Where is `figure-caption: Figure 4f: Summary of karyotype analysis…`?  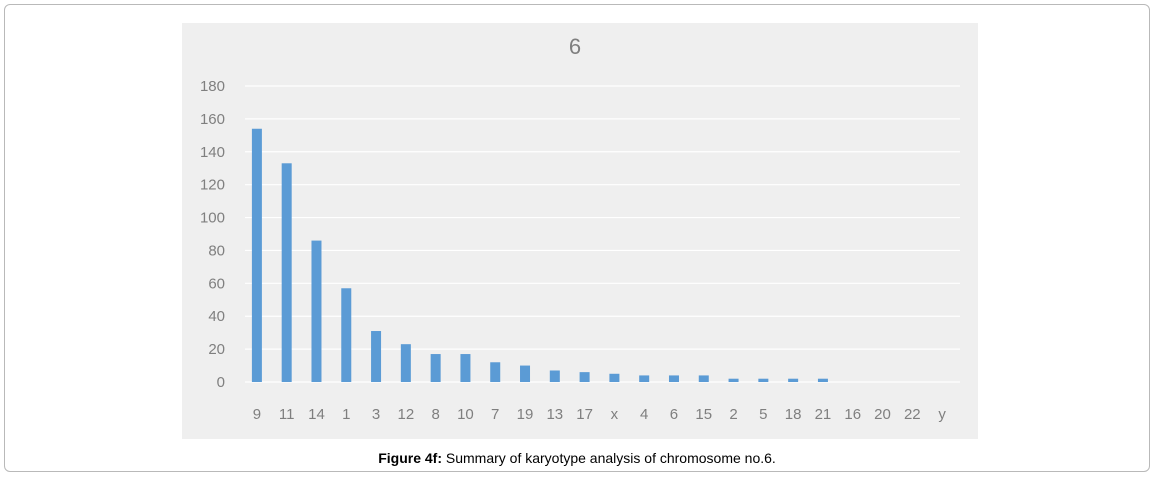
figure-caption: Figure 4f: Summary of karyotype analysis… is located at coordinates (577, 458).